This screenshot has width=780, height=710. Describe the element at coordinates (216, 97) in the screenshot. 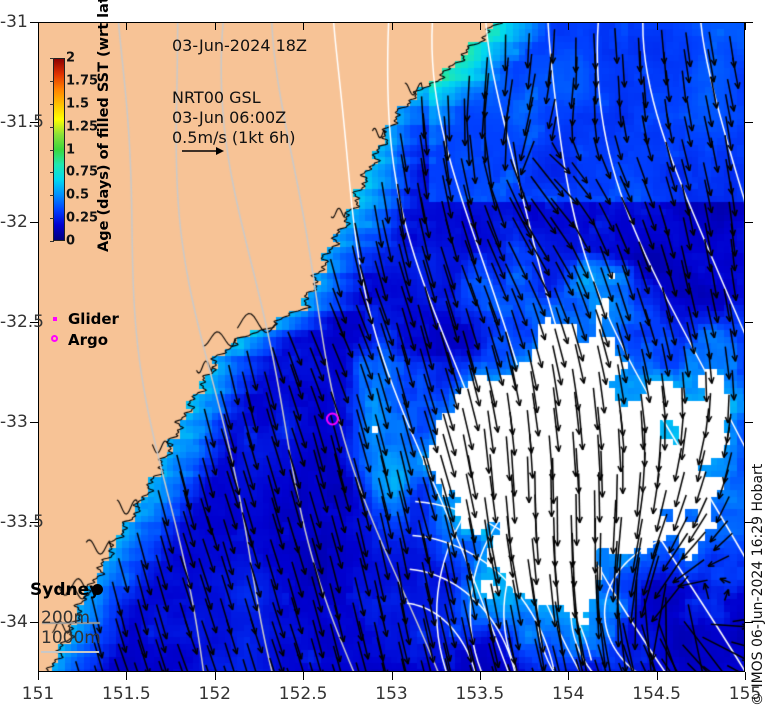

I see `model-name-label: NRT00 GSL` at that location.